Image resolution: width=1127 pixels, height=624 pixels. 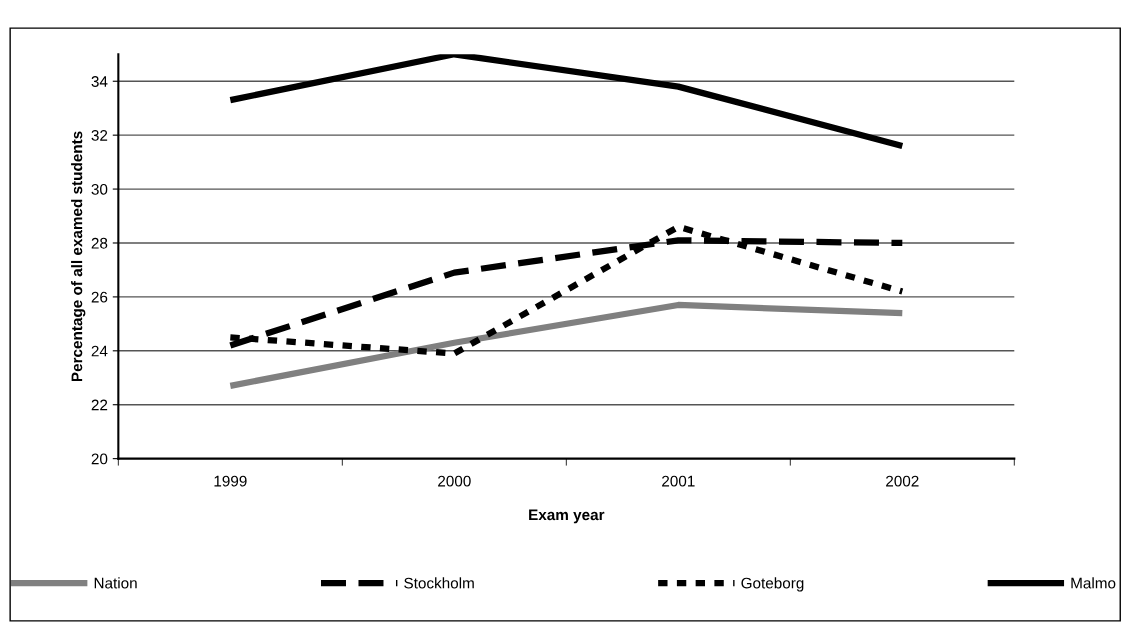 What do you see at coordinates (78, 256) in the screenshot?
I see `y-axis-title: Percentage of all examed students` at bounding box center [78, 256].